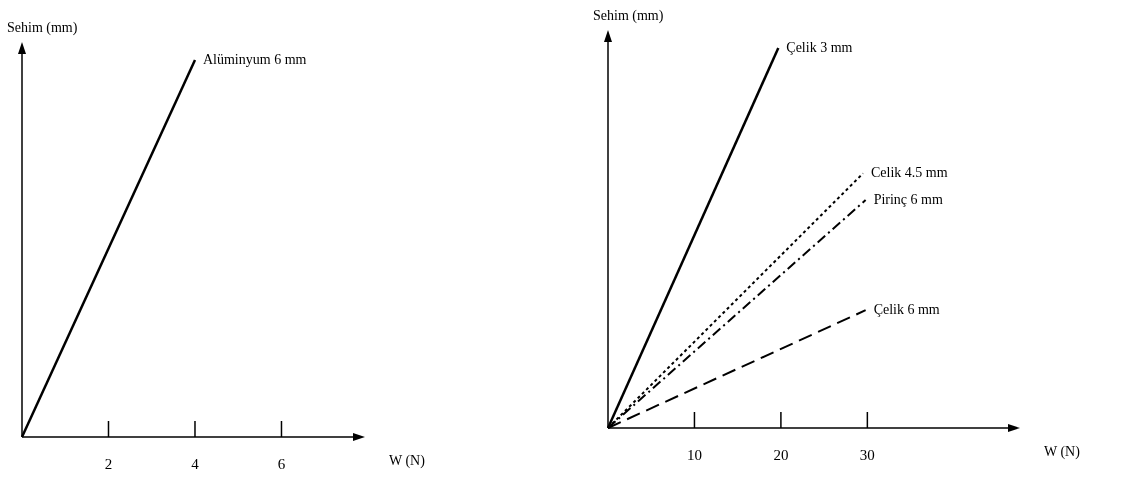 This screenshot has width=1145, height=495. Describe the element at coordinates (906, 310) in the screenshot. I see `series-label: Çelik 6 mm` at that location.